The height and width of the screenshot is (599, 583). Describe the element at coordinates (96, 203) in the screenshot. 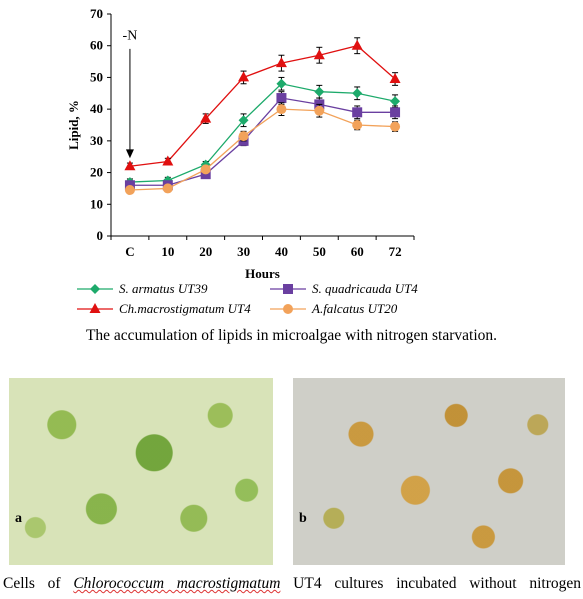

I see `y-tick-label: 10` at that location.